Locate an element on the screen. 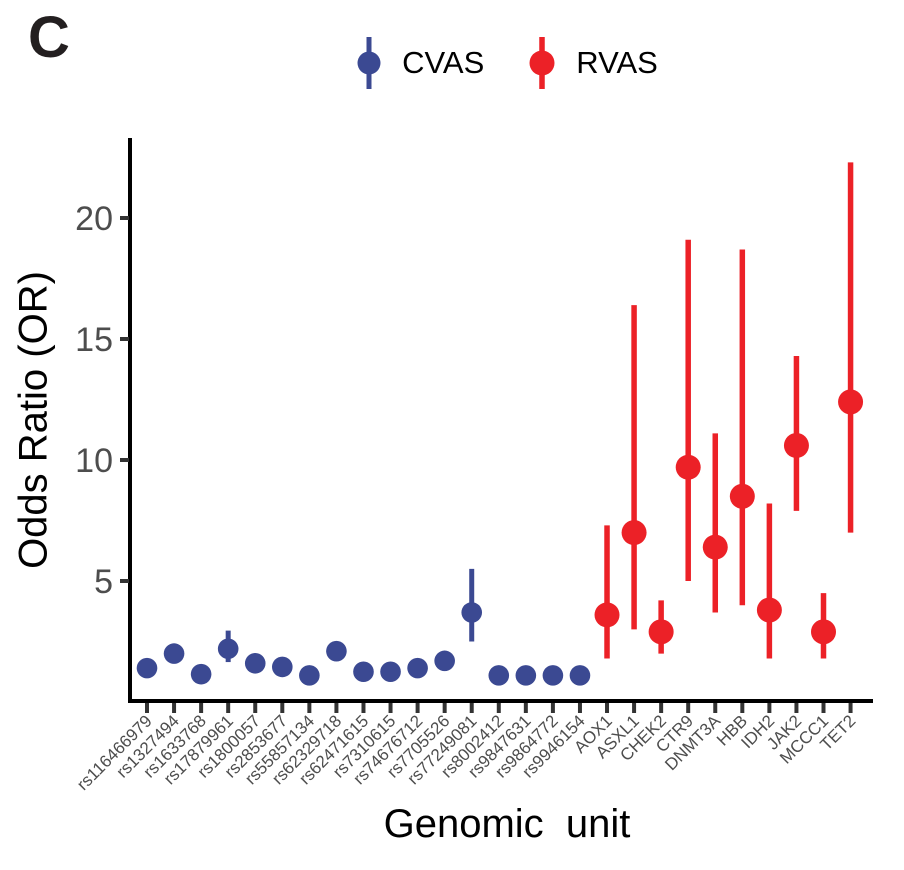 This screenshot has width=904, height=870. legend-label-cvas: CVAS is located at coordinates (443, 62).